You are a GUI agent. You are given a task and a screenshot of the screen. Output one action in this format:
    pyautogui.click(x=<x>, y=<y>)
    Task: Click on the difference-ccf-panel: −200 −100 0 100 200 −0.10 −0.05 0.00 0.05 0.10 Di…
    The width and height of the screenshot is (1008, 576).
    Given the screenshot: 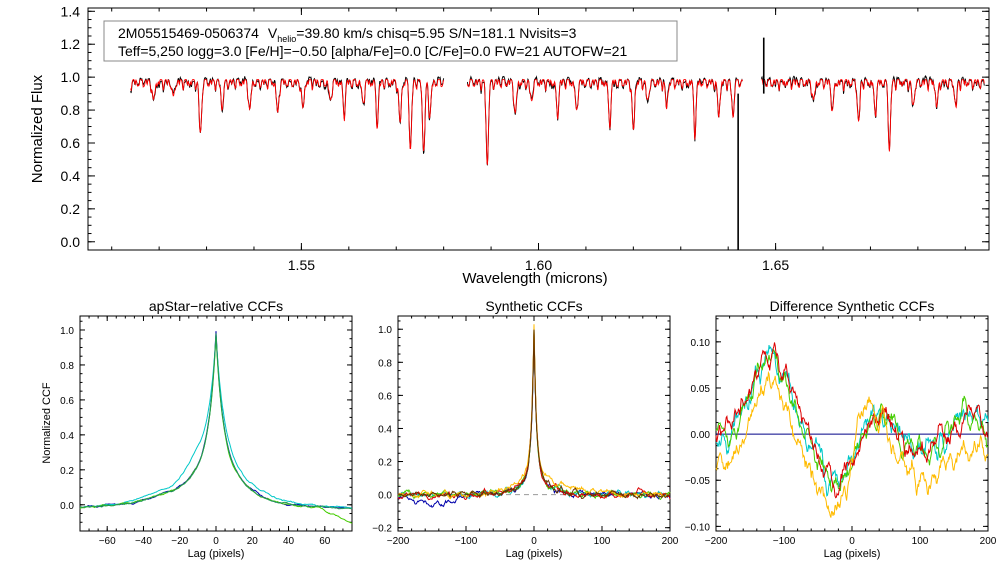 What is the action you would take?
    pyautogui.click(x=841, y=429)
    